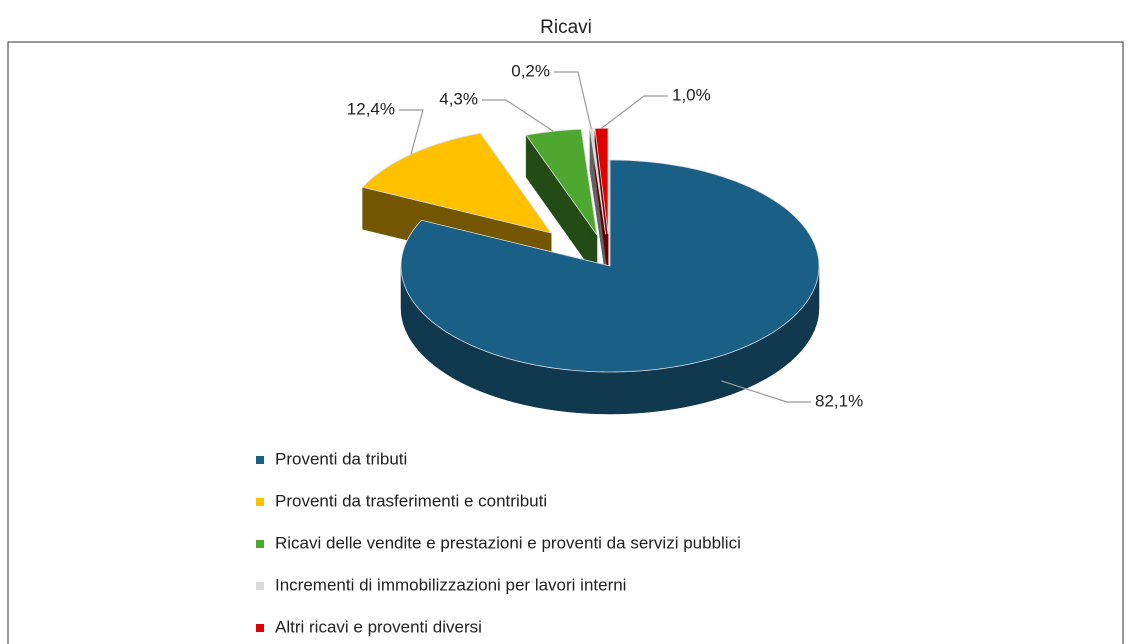 Image resolution: width=1132 pixels, height=644 pixels. Describe the element at coordinates (411, 500) in the screenshot. I see `legend-label: Proventi da trasferimenti e contributi` at that location.